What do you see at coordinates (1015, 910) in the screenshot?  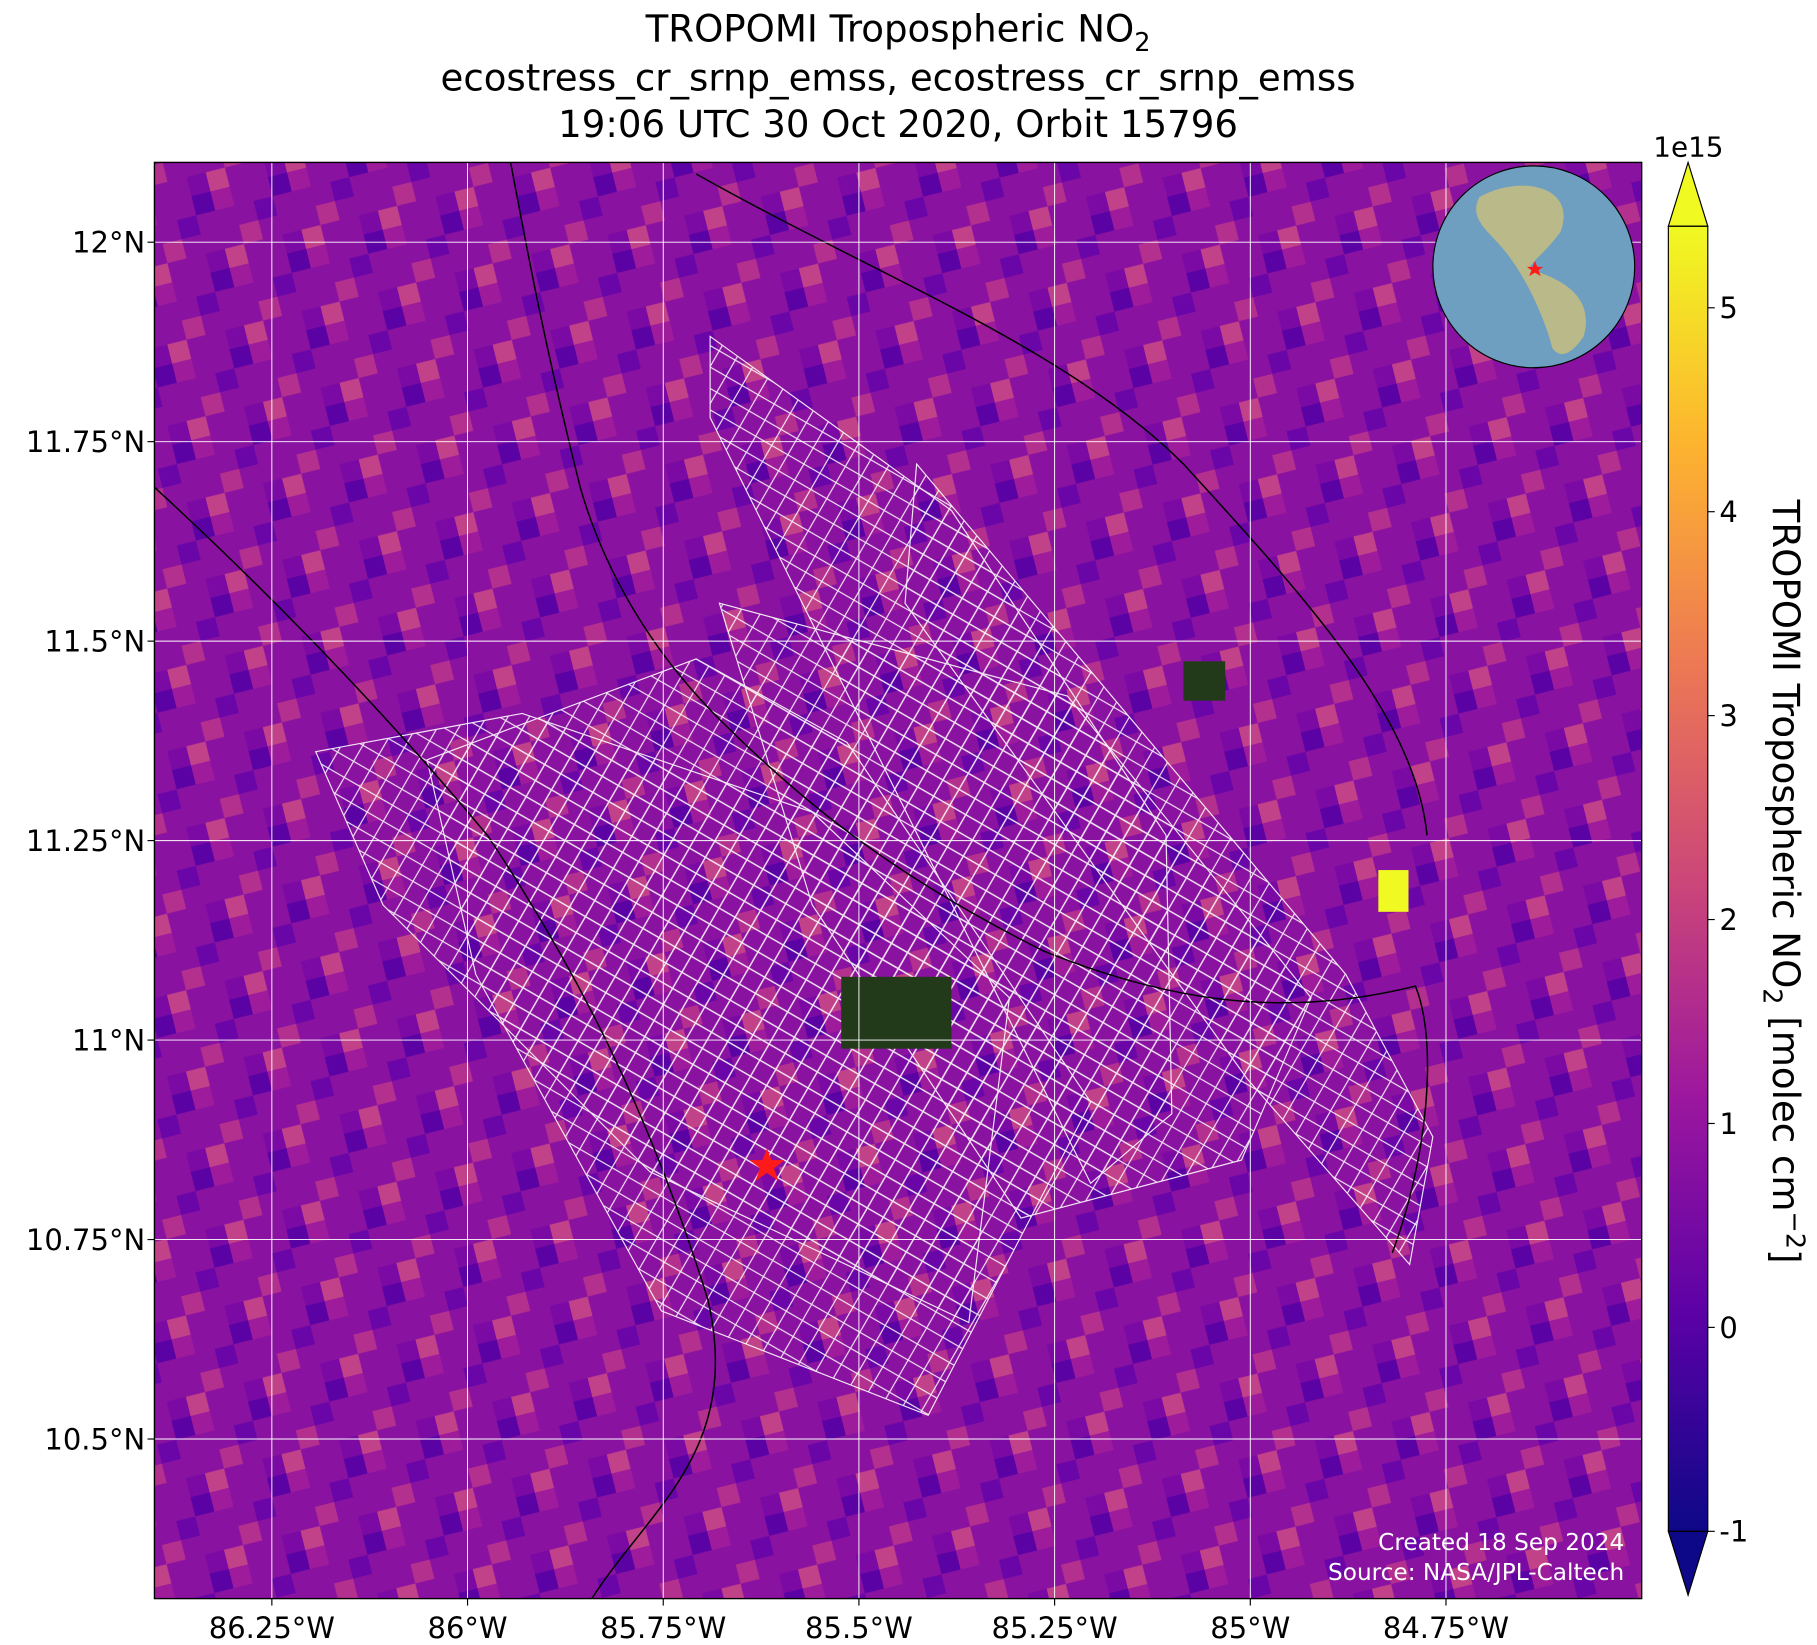 I see `swath` at bounding box center [1015, 910].